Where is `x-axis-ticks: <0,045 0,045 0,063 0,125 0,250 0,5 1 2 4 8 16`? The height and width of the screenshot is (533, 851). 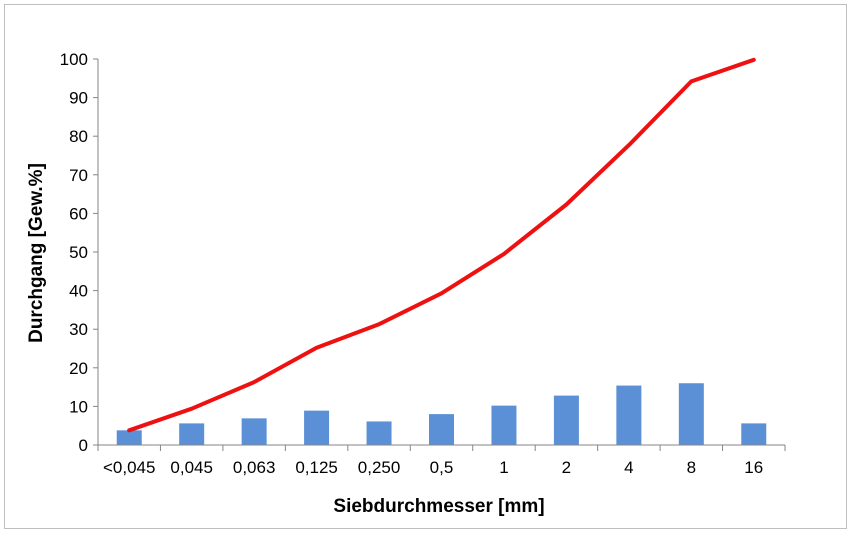
x-axis-ticks: <0,045 0,045 0,063 0,125 0,250 0,5 1 2 4 8 16 is located at coordinates (441, 461).